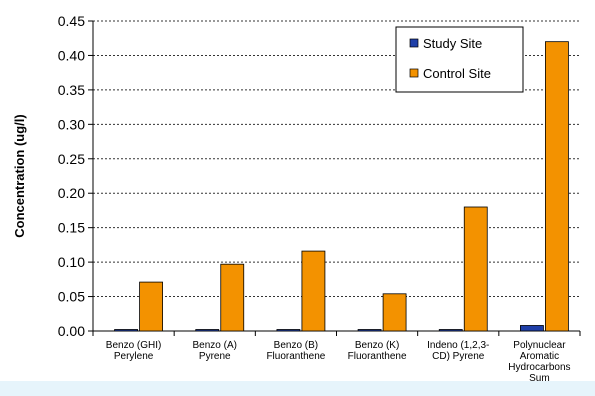 The image size is (595, 396). Describe the element at coordinates (457, 73) in the screenshot. I see `legend-label: Control Site` at that location.